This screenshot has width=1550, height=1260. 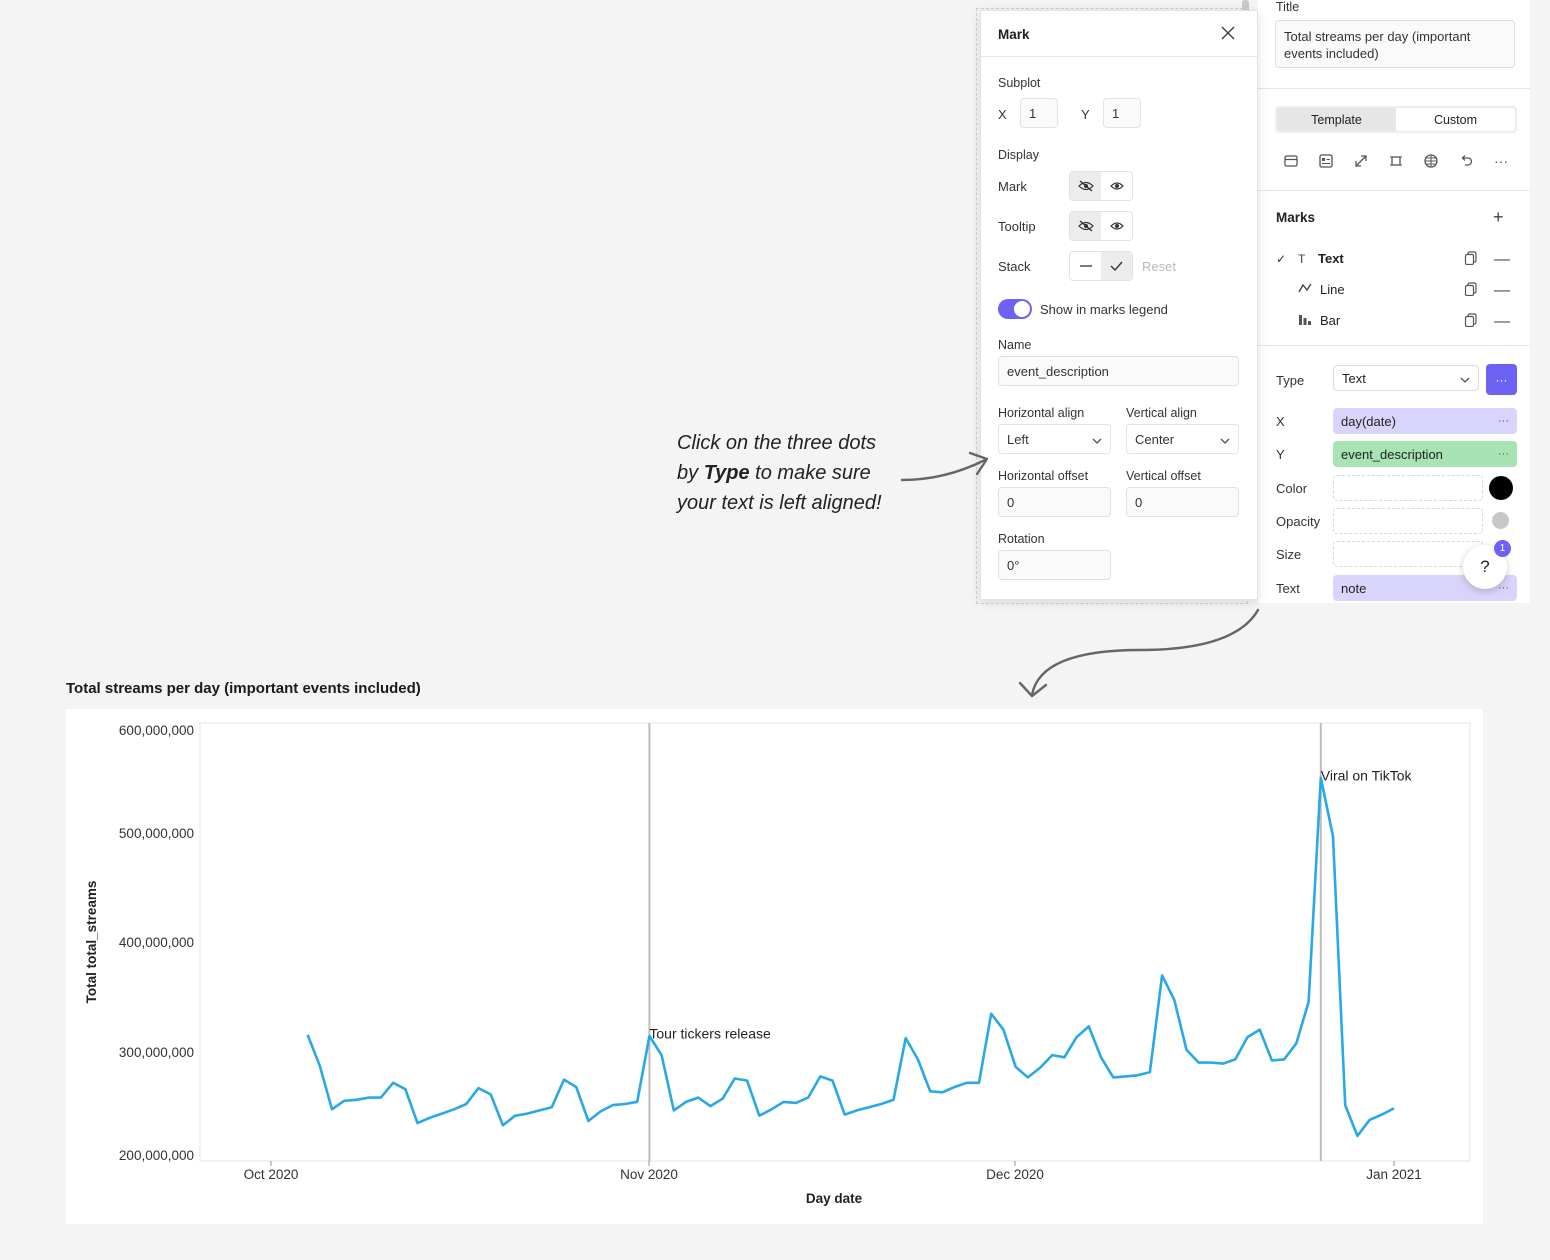 I want to click on color-field, so click(x=1408, y=488).